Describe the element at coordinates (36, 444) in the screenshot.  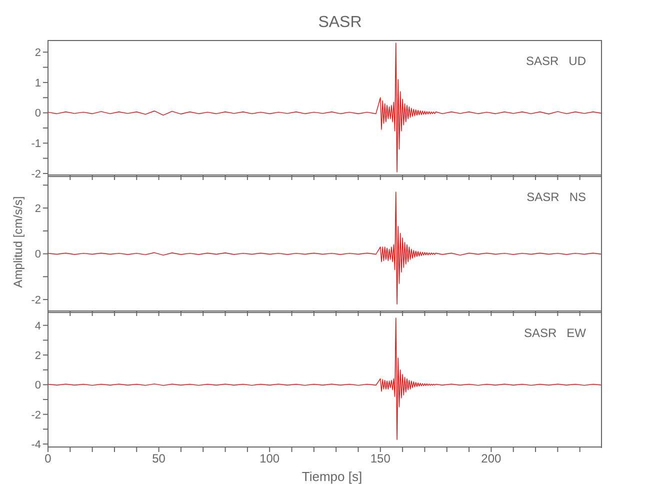
I see `y-tick-label: -4` at that location.